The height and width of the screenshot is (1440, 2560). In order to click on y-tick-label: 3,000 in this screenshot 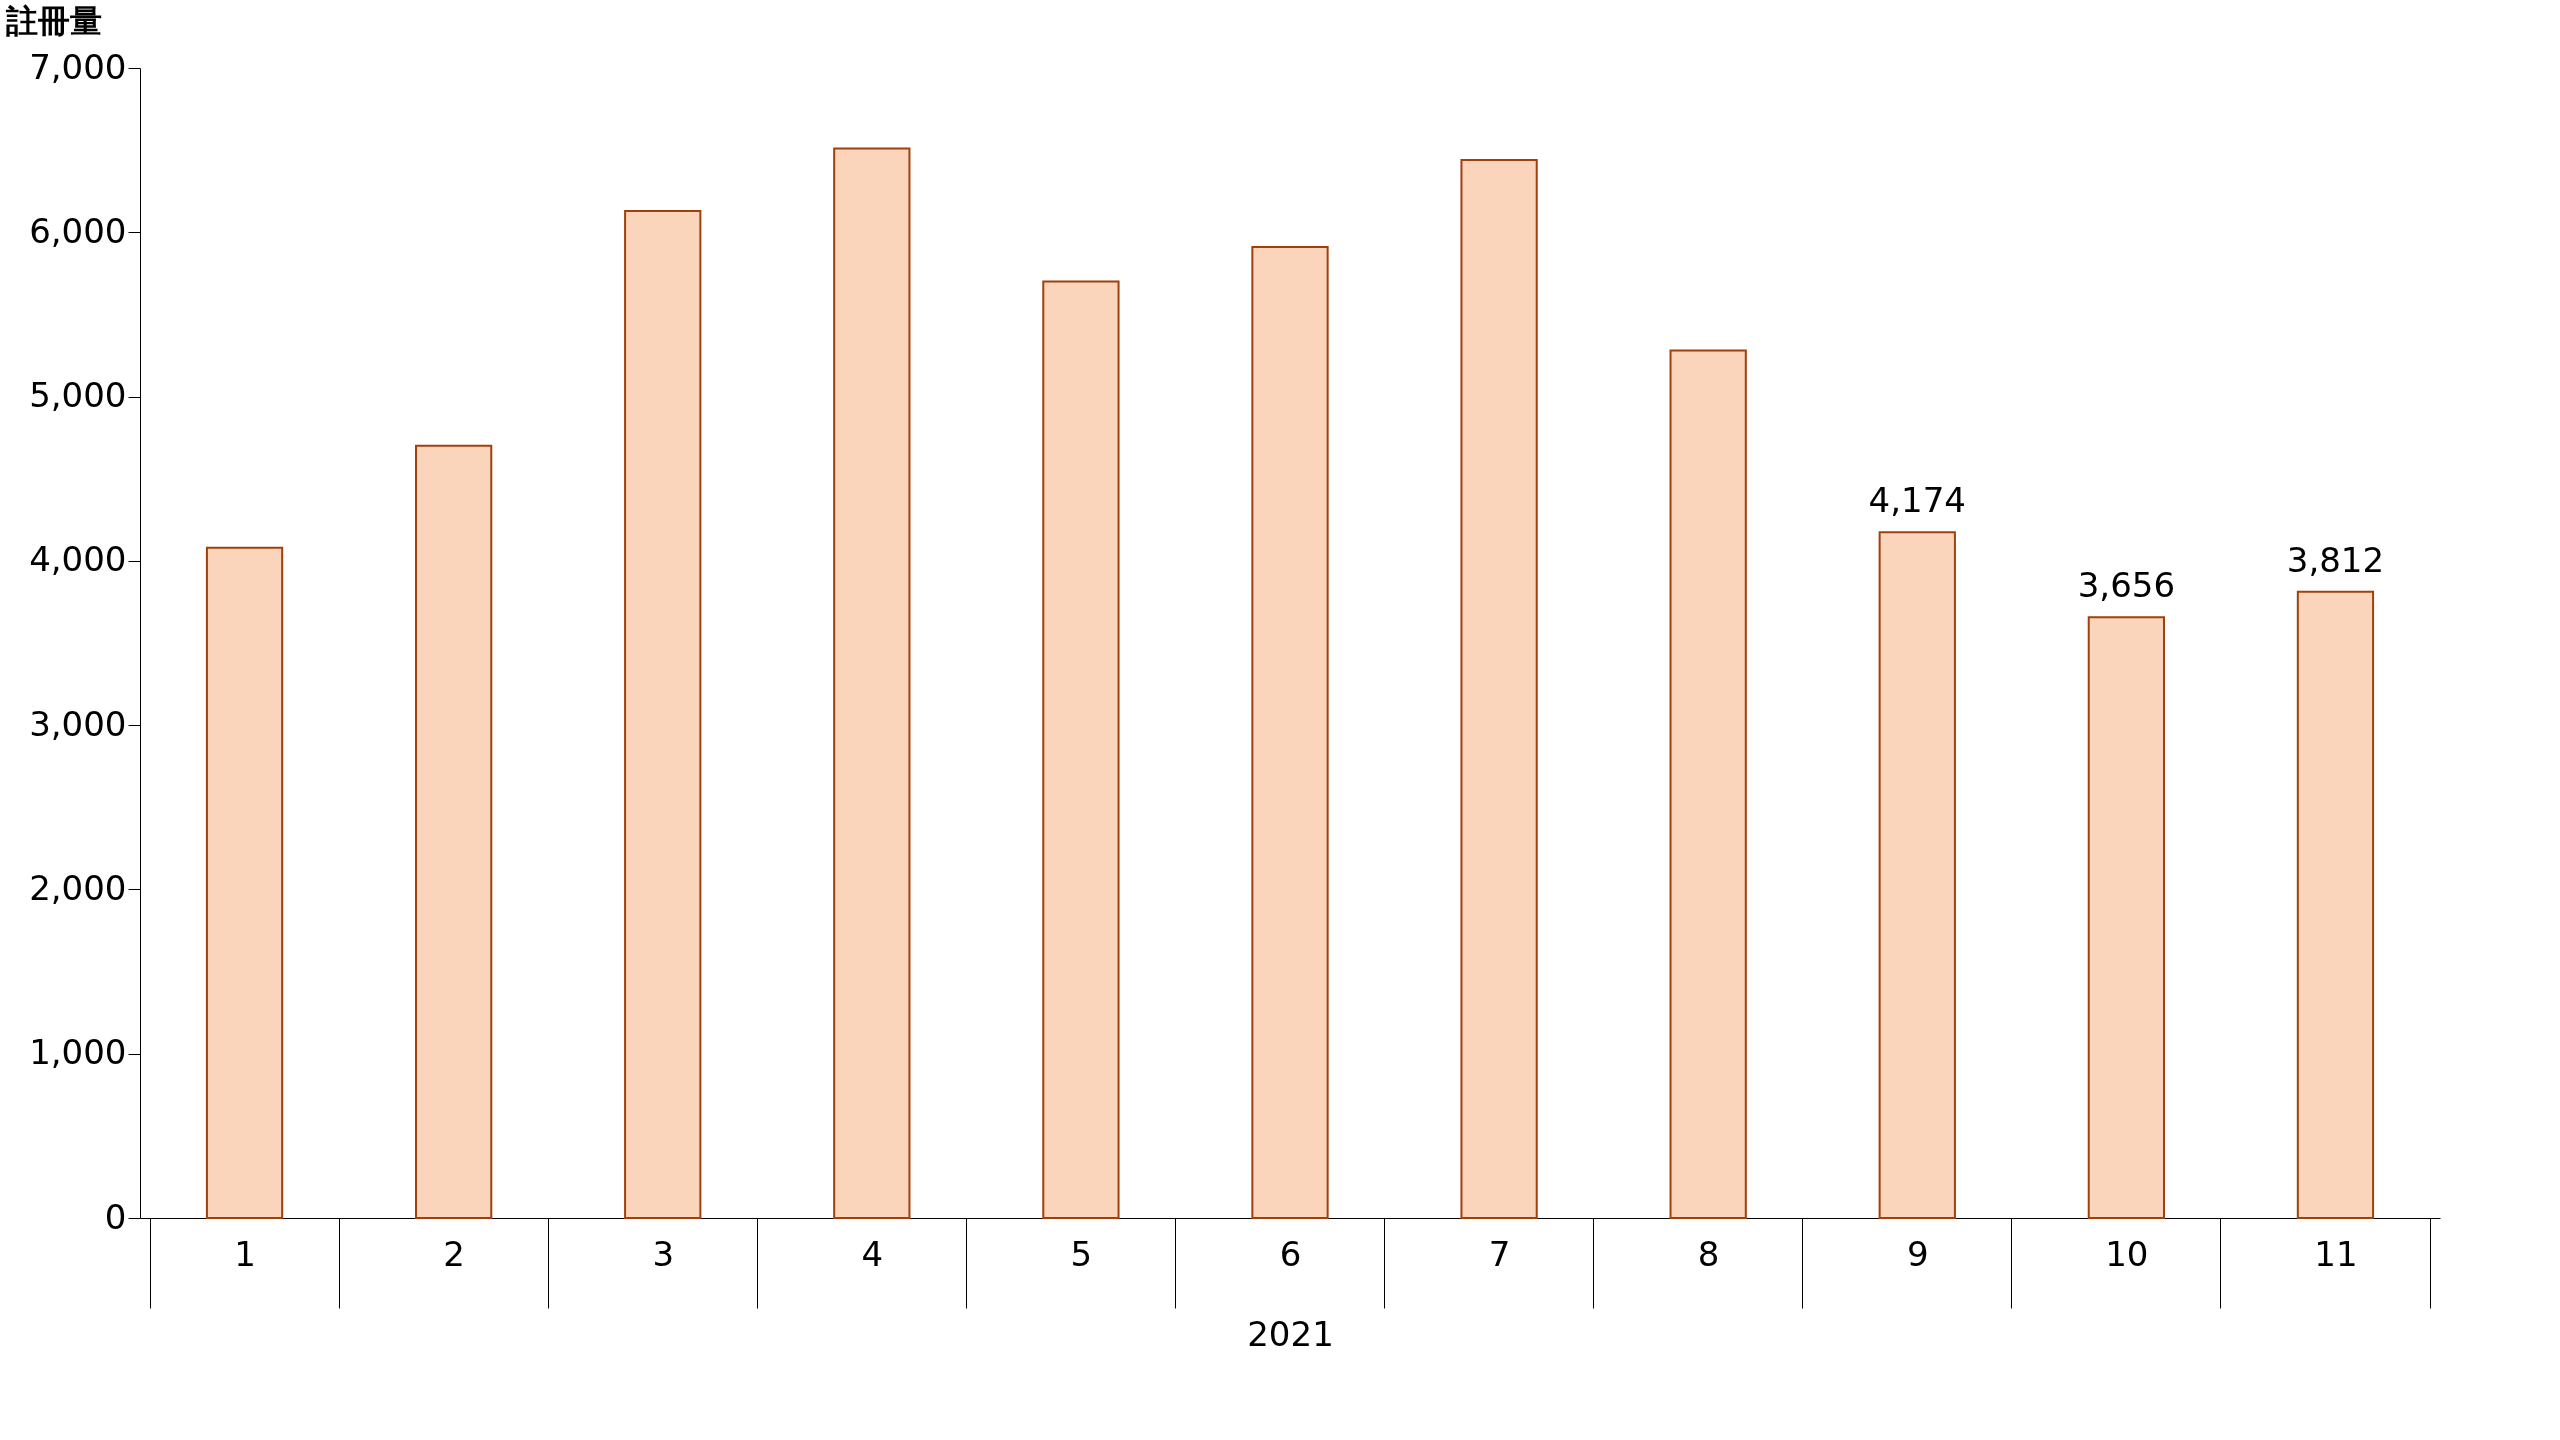, I will do `click(78, 723)`.